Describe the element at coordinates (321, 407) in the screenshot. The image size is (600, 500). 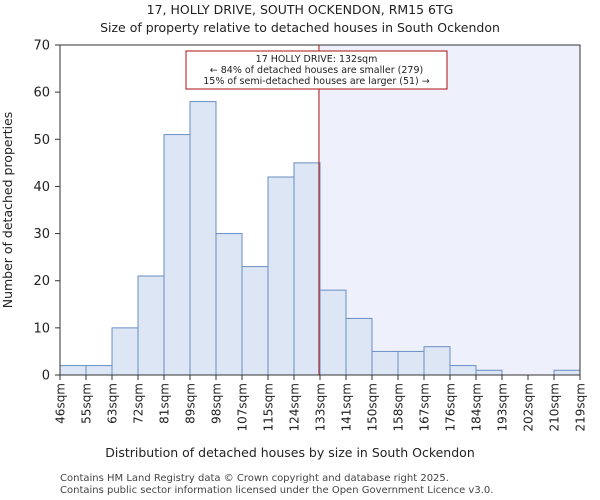
I see `x-tick-label: 133sqm` at that location.